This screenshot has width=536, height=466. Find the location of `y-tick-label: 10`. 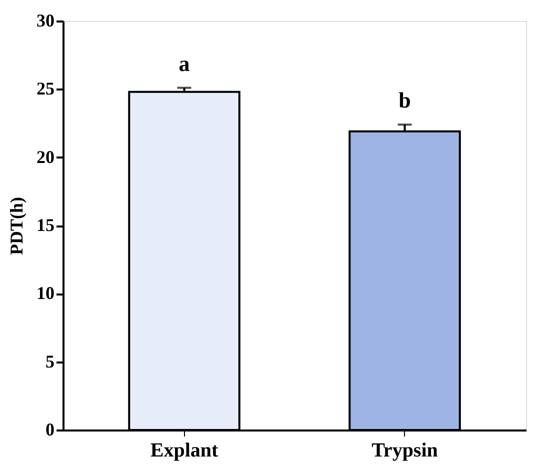

y-tick-label: 10 is located at coordinates (45, 293).